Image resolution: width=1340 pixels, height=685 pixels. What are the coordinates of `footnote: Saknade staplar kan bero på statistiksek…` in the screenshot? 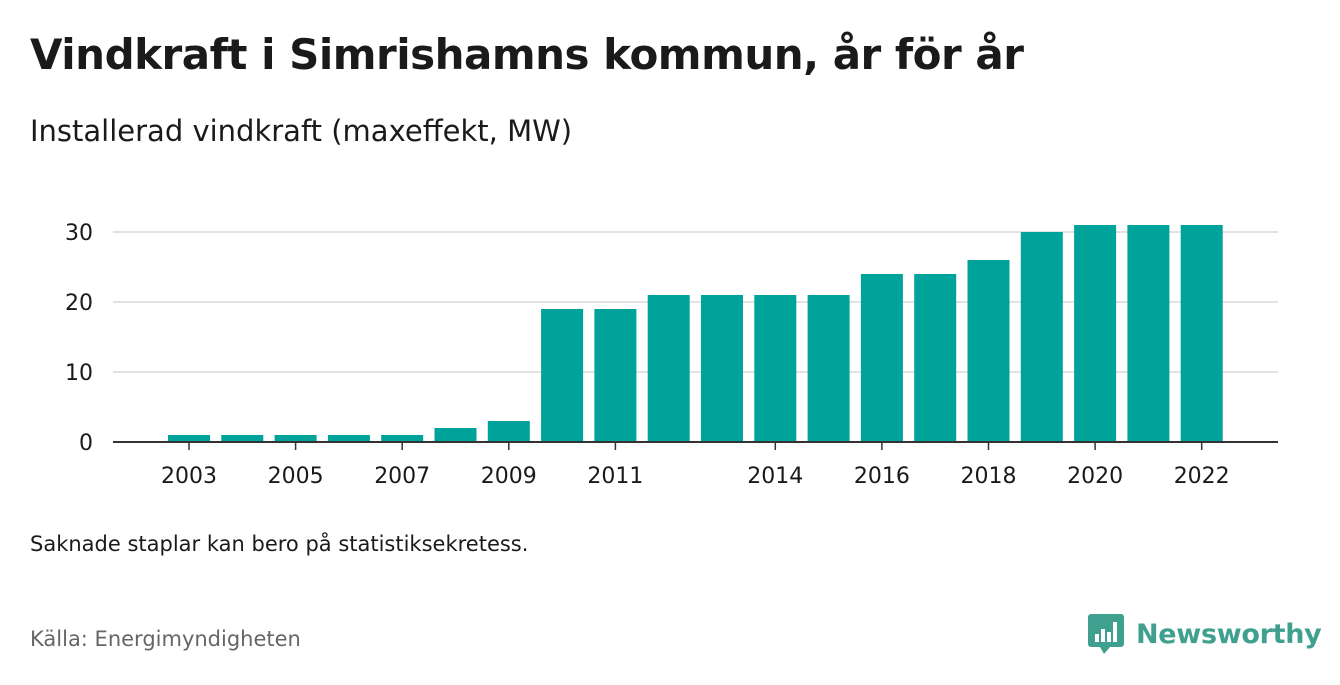 It's located at (279, 544).